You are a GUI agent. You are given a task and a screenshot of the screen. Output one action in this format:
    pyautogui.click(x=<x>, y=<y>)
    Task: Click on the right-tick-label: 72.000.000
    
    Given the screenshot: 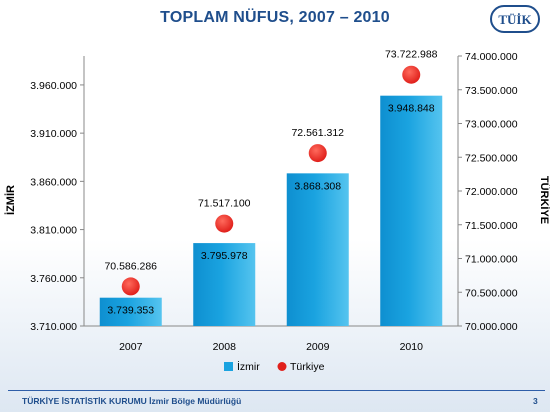 What is the action you would take?
    pyautogui.click(x=491, y=192)
    